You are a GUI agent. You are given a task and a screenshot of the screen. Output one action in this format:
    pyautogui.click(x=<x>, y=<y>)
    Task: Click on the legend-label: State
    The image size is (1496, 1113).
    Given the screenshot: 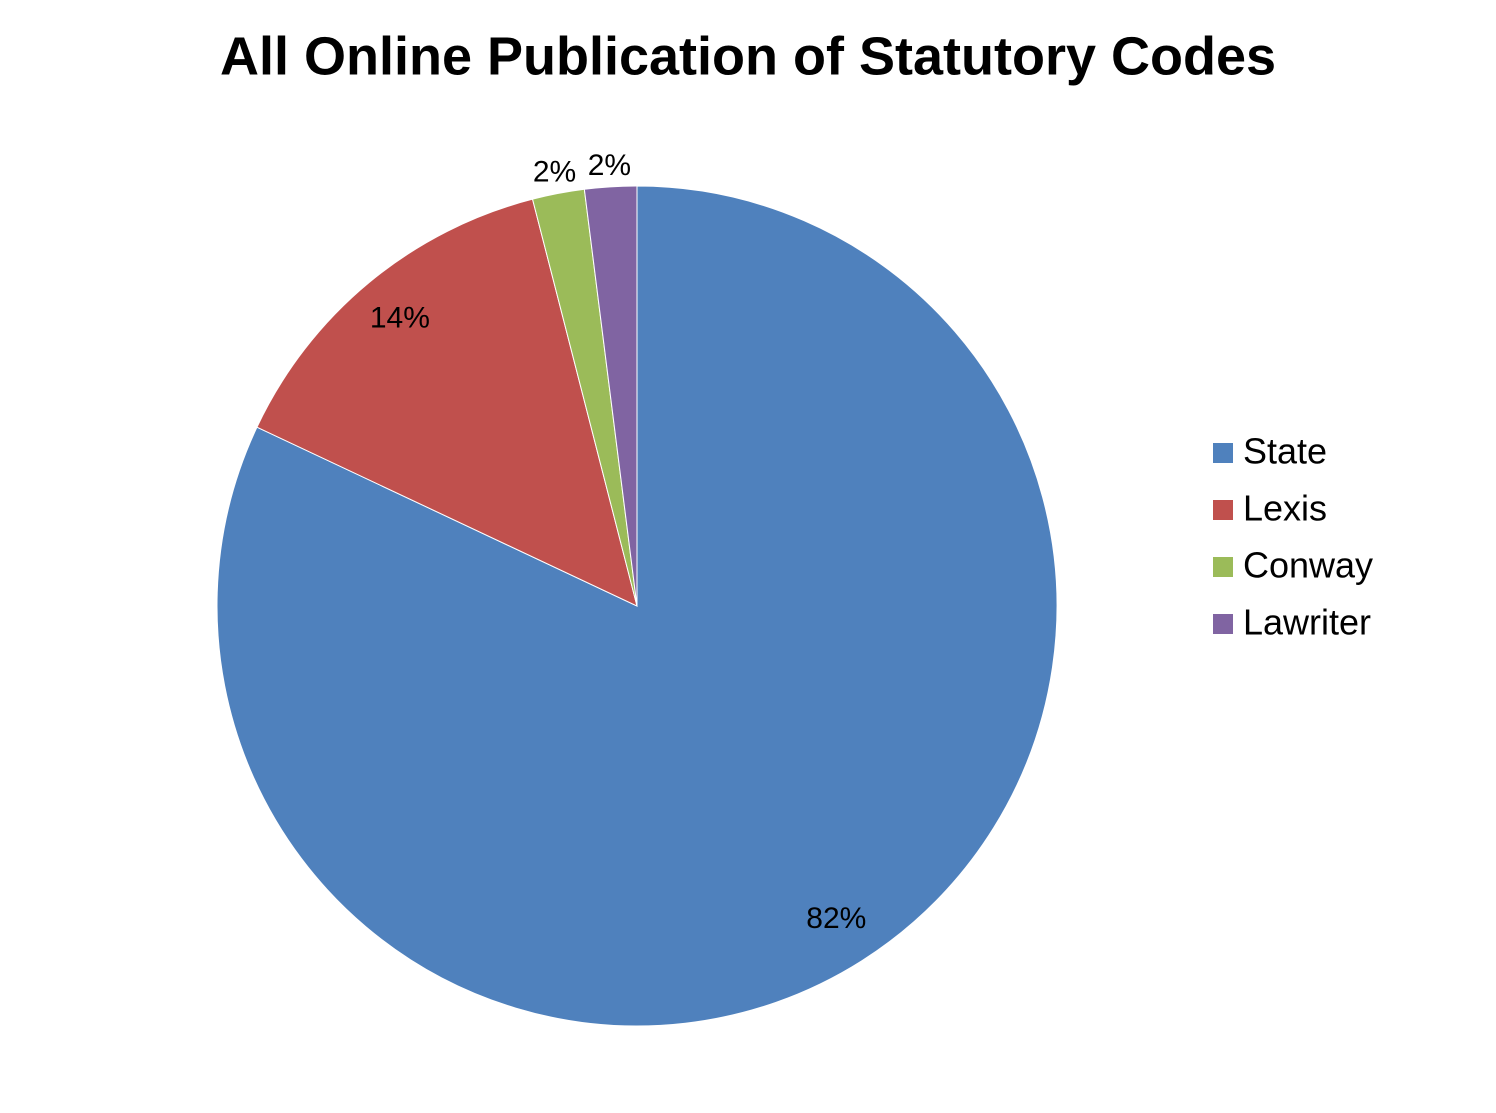 What is the action you would take?
    pyautogui.click(x=1285, y=451)
    